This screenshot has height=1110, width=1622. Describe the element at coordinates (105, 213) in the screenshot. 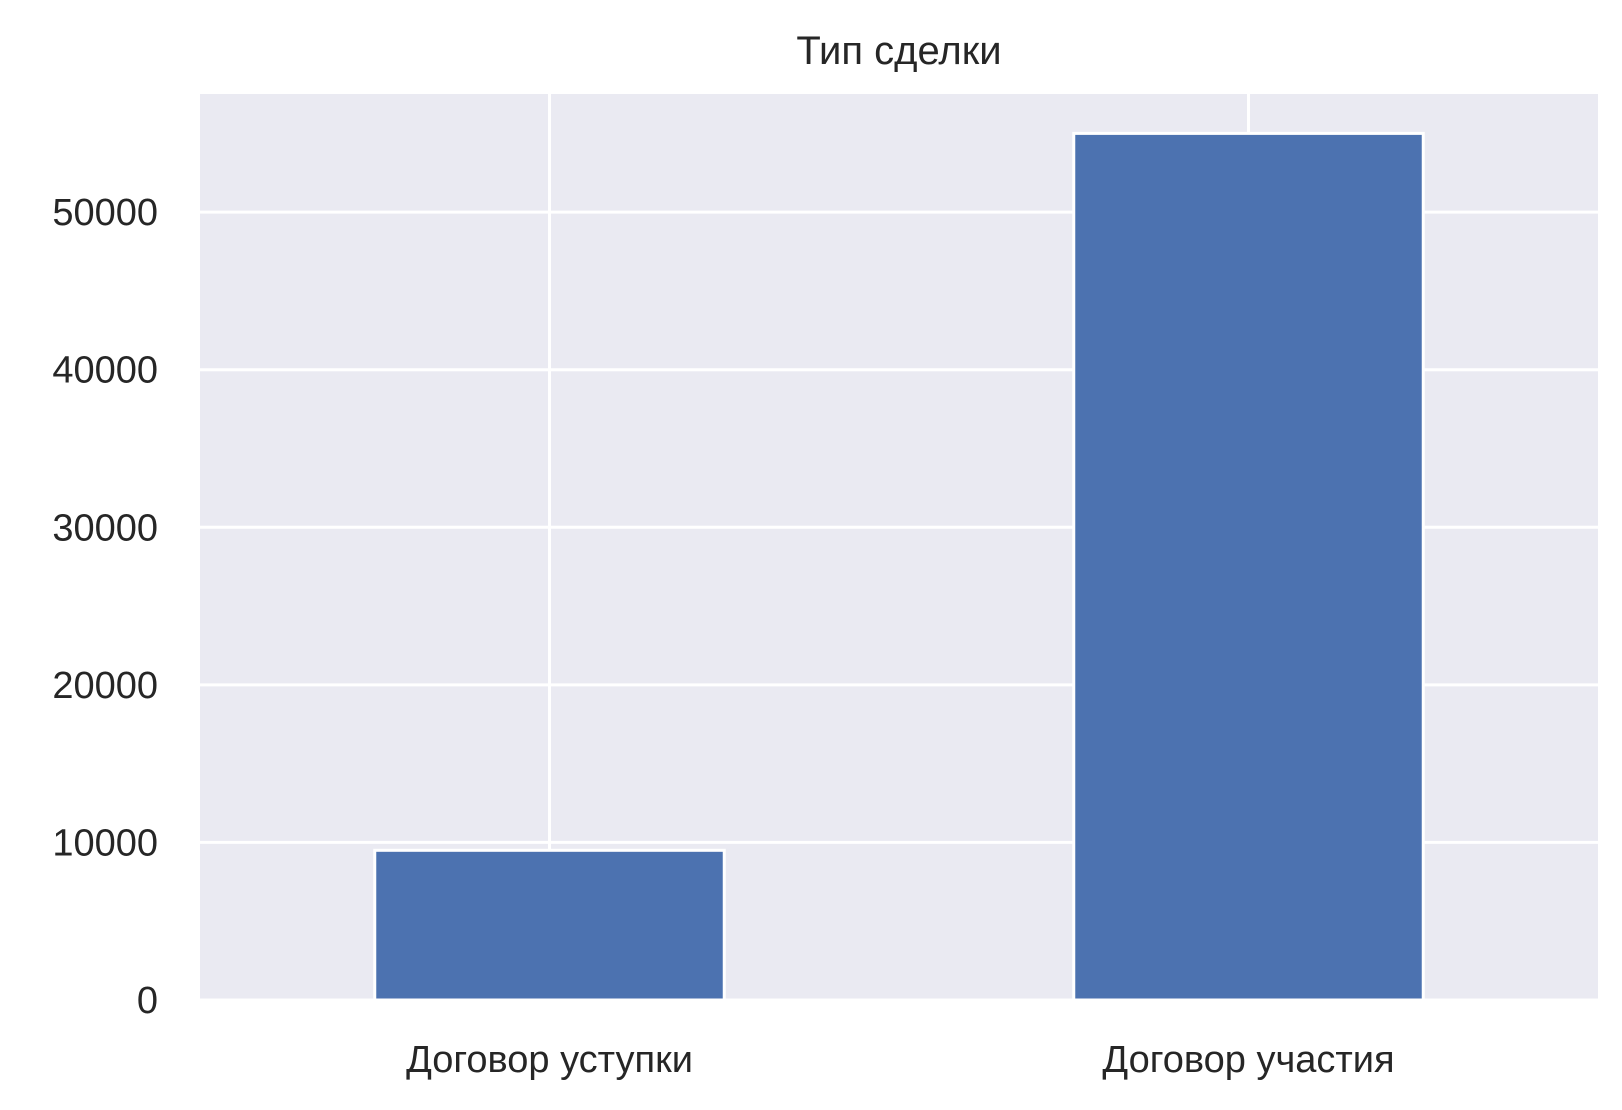

I see `y-tick-label: 50000` at that location.